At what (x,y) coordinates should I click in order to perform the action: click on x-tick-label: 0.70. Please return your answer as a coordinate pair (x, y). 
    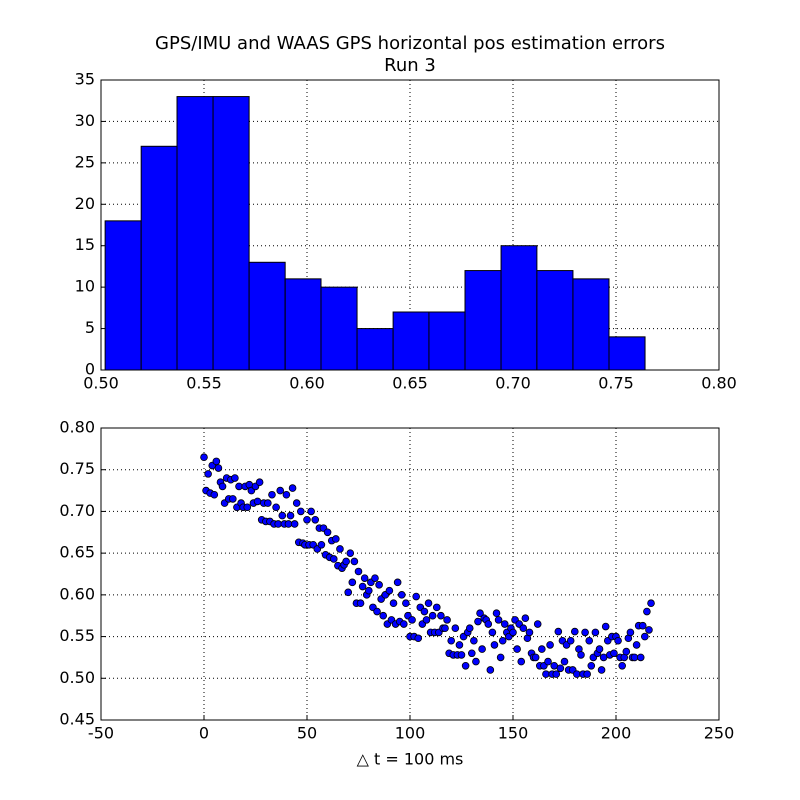
    Looking at the image, I should click on (513, 383).